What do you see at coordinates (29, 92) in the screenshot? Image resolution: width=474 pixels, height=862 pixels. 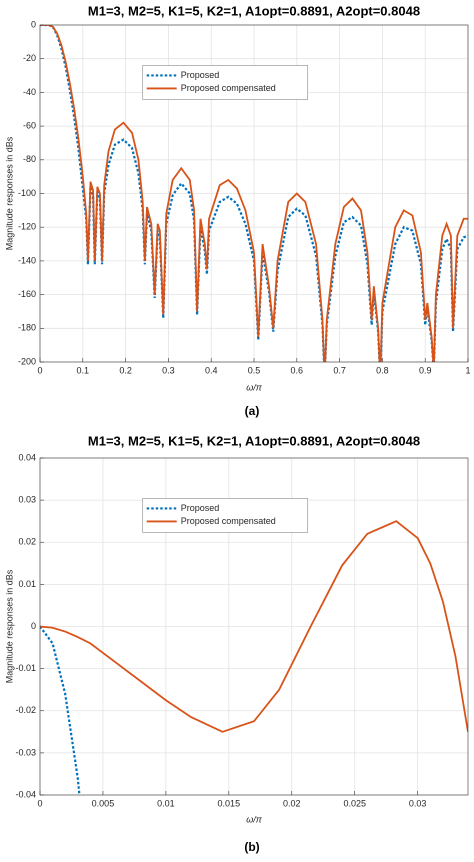 I see `y-tick-label: -40` at bounding box center [29, 92].